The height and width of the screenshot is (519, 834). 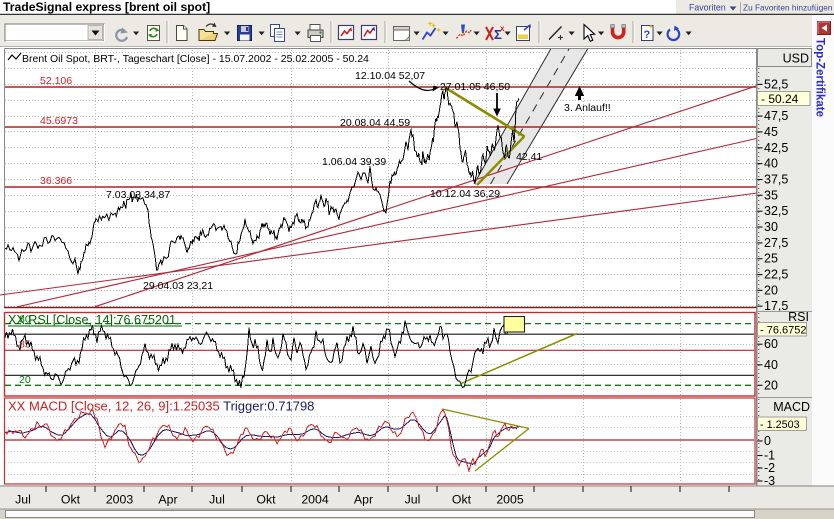 I want to click on svg-text: 36.366, so click(x=56, y=181).